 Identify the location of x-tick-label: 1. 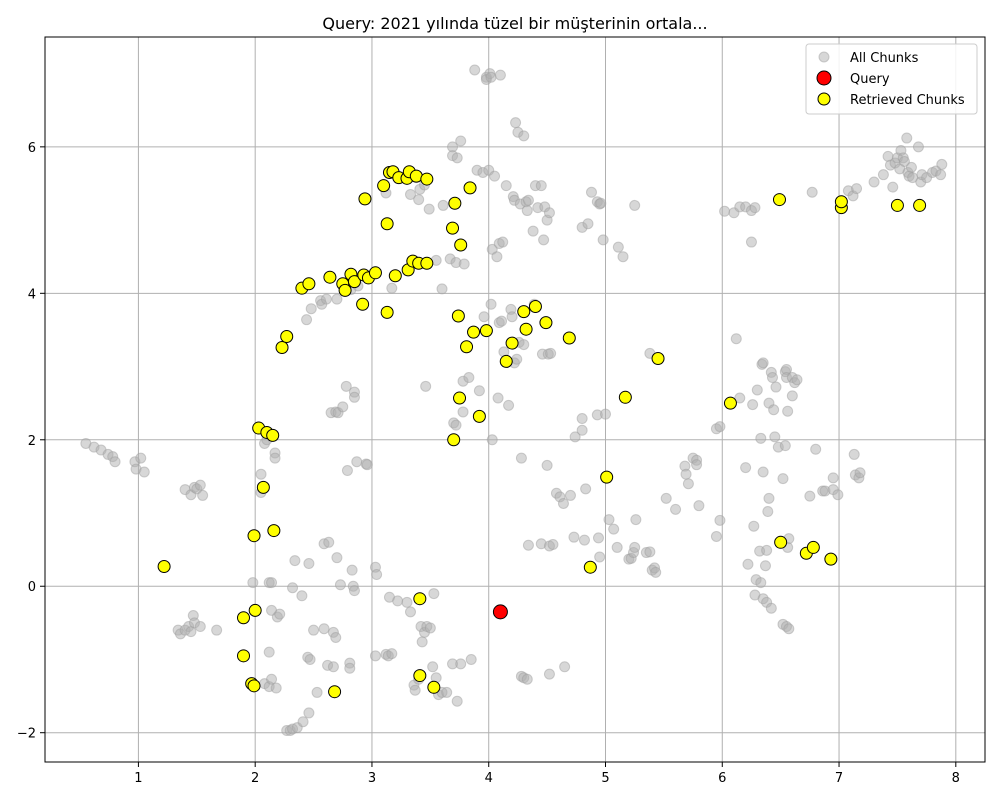
(138, 778).